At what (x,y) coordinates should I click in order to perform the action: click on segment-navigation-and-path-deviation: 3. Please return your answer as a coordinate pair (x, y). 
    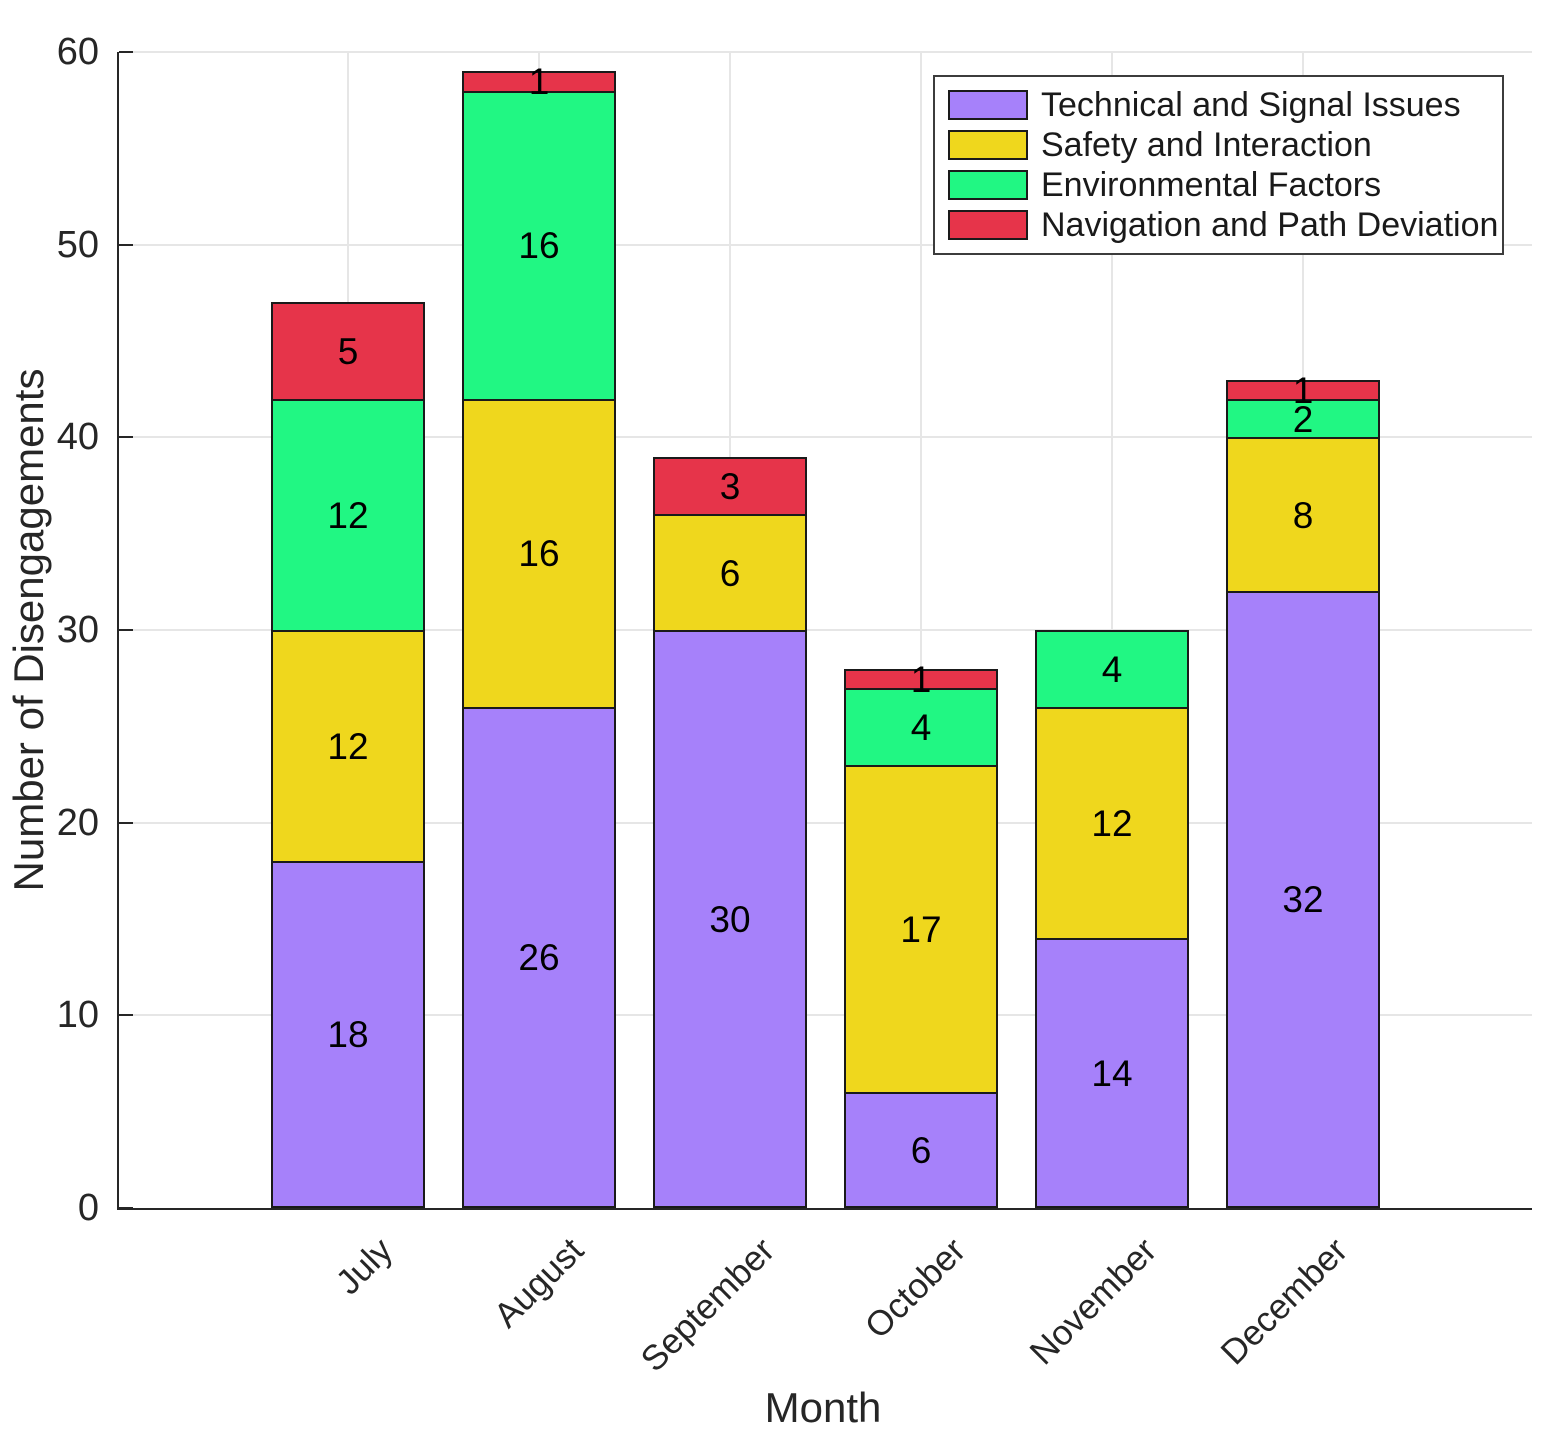
    Looking at the image, I should click on (730, 486).